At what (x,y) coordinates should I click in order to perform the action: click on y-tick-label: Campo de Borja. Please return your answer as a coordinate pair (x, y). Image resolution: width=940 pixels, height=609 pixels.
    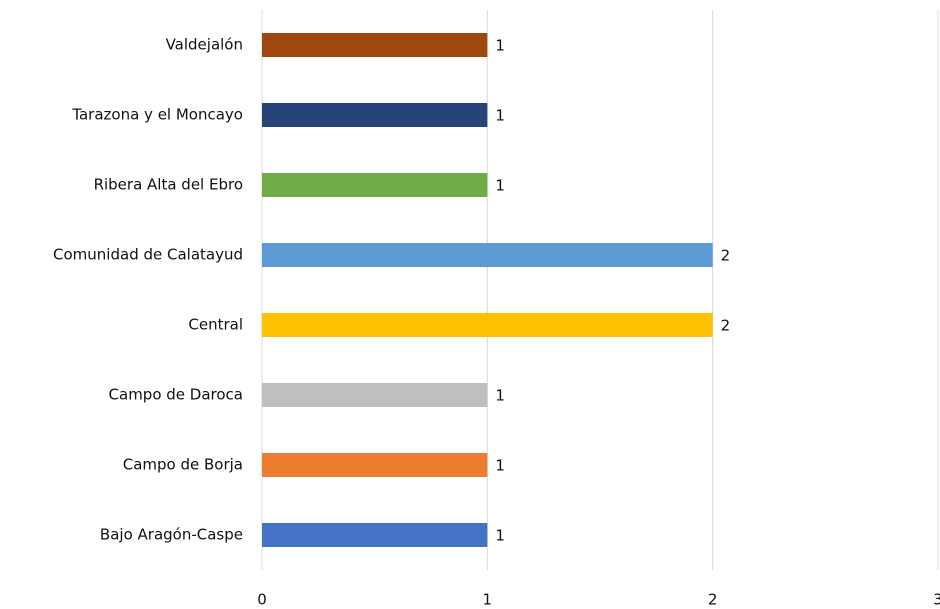
    Looking at the image, I should click on (183, 465).